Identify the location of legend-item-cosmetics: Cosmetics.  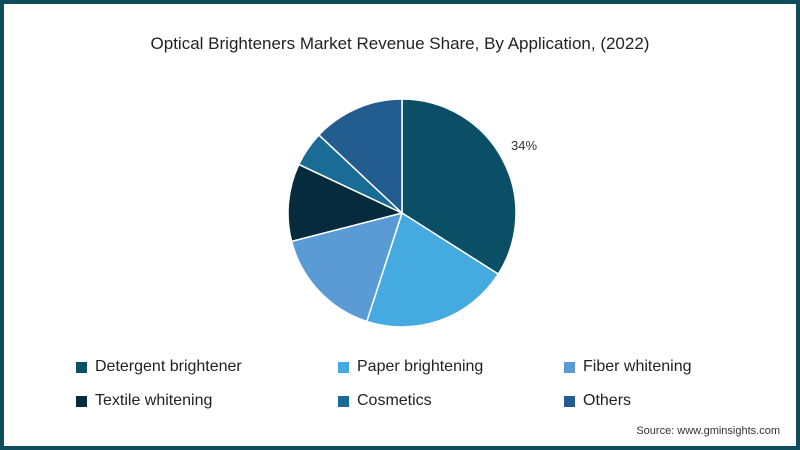
(385, 401).